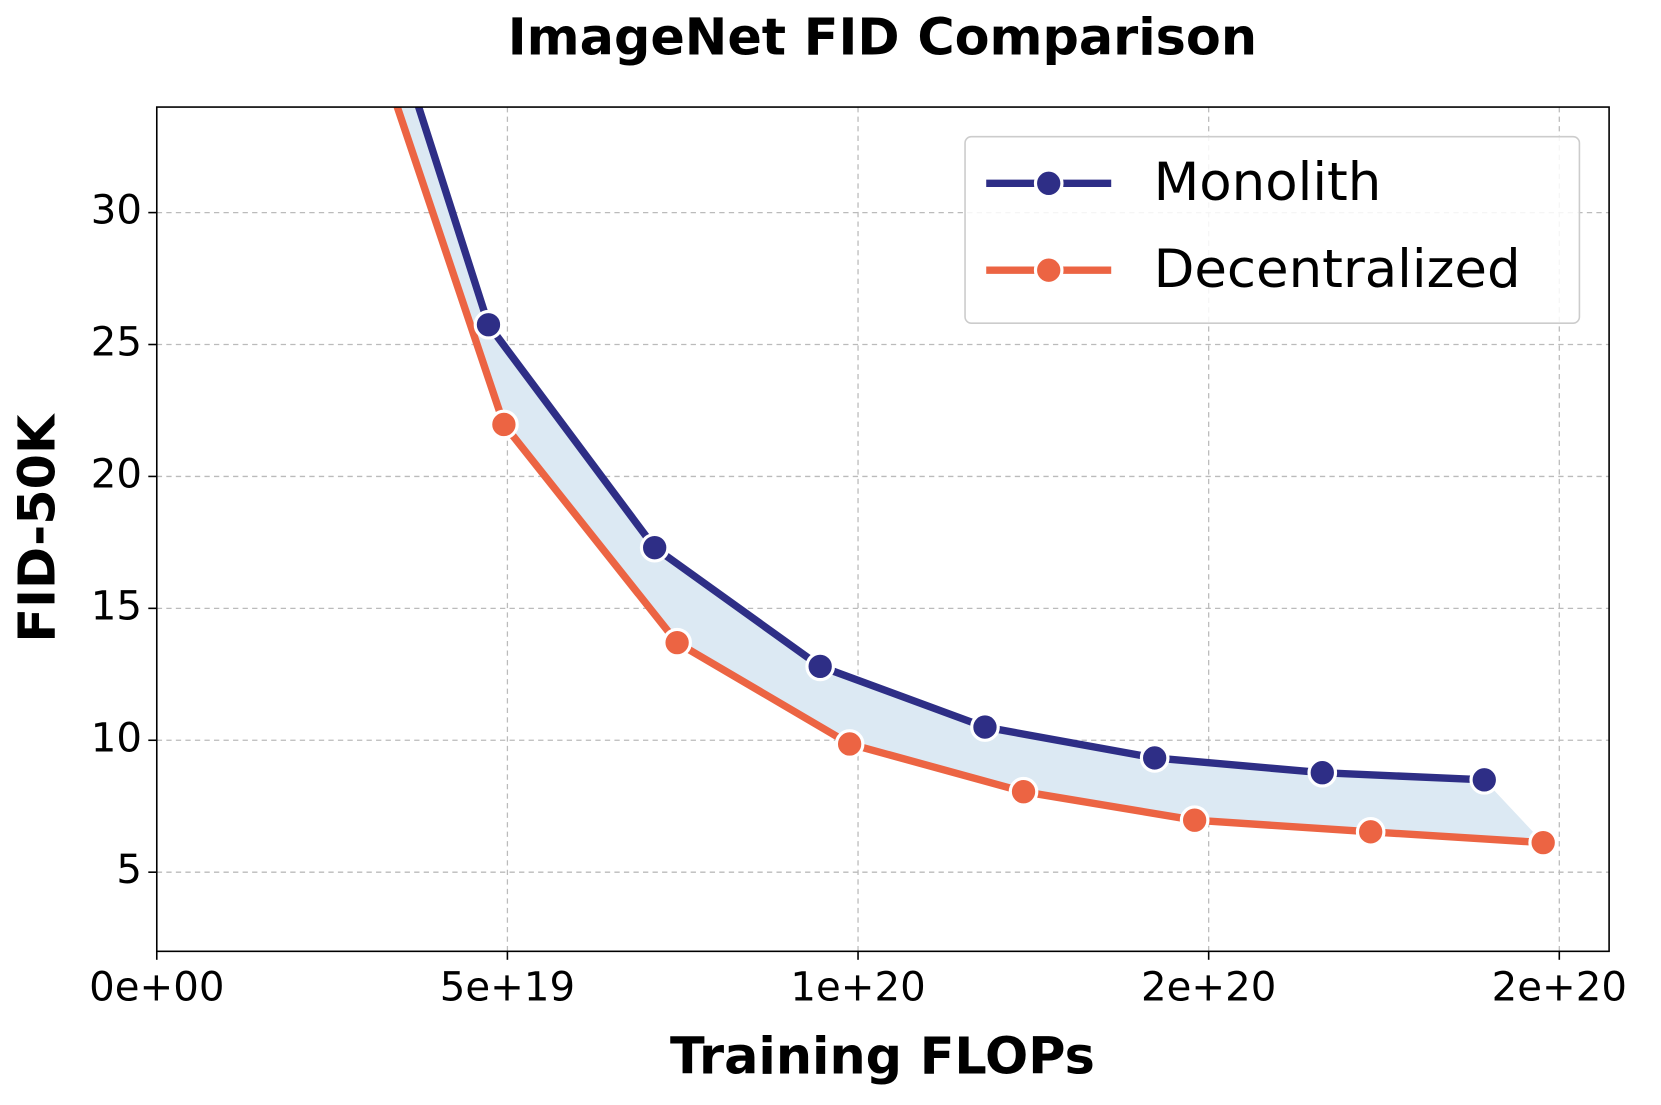 This screenshot has height=1105, width=1661. What do you see at coordinates (857, 987) in the screenshot?
I see `x-tick-label: 1e+20` at bounding box center [857, 987].